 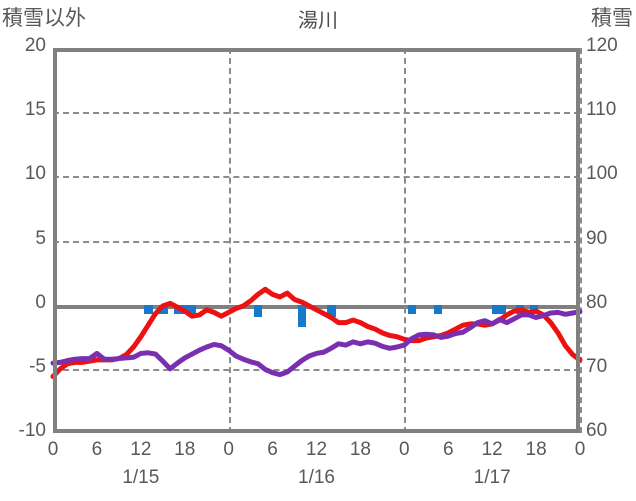 I want to click on y-axis-left-tick-label: 0, so click(x=40, y=302).